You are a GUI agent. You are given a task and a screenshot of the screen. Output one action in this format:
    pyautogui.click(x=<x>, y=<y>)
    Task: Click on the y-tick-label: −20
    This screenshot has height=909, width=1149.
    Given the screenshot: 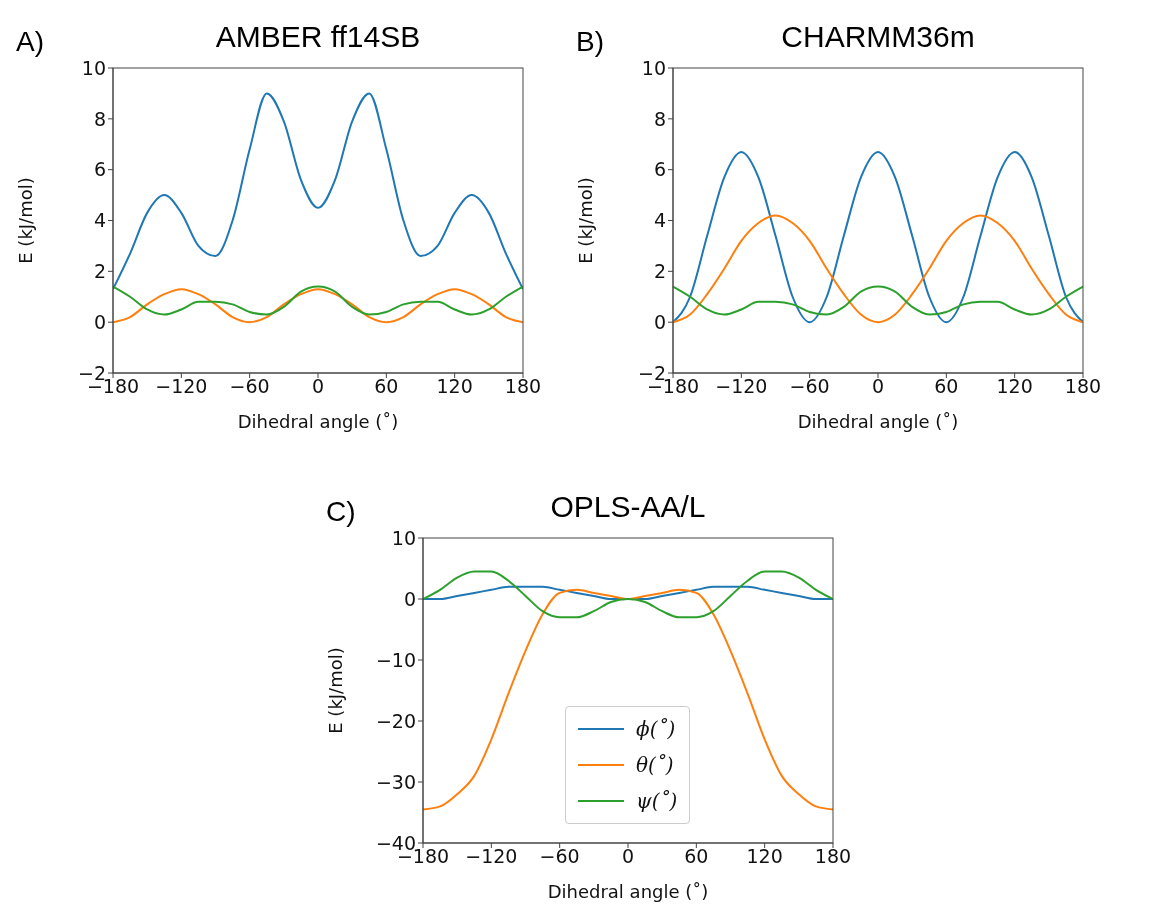 What is the action you would take?
    pyautogui.click(x=395, y=720)
    